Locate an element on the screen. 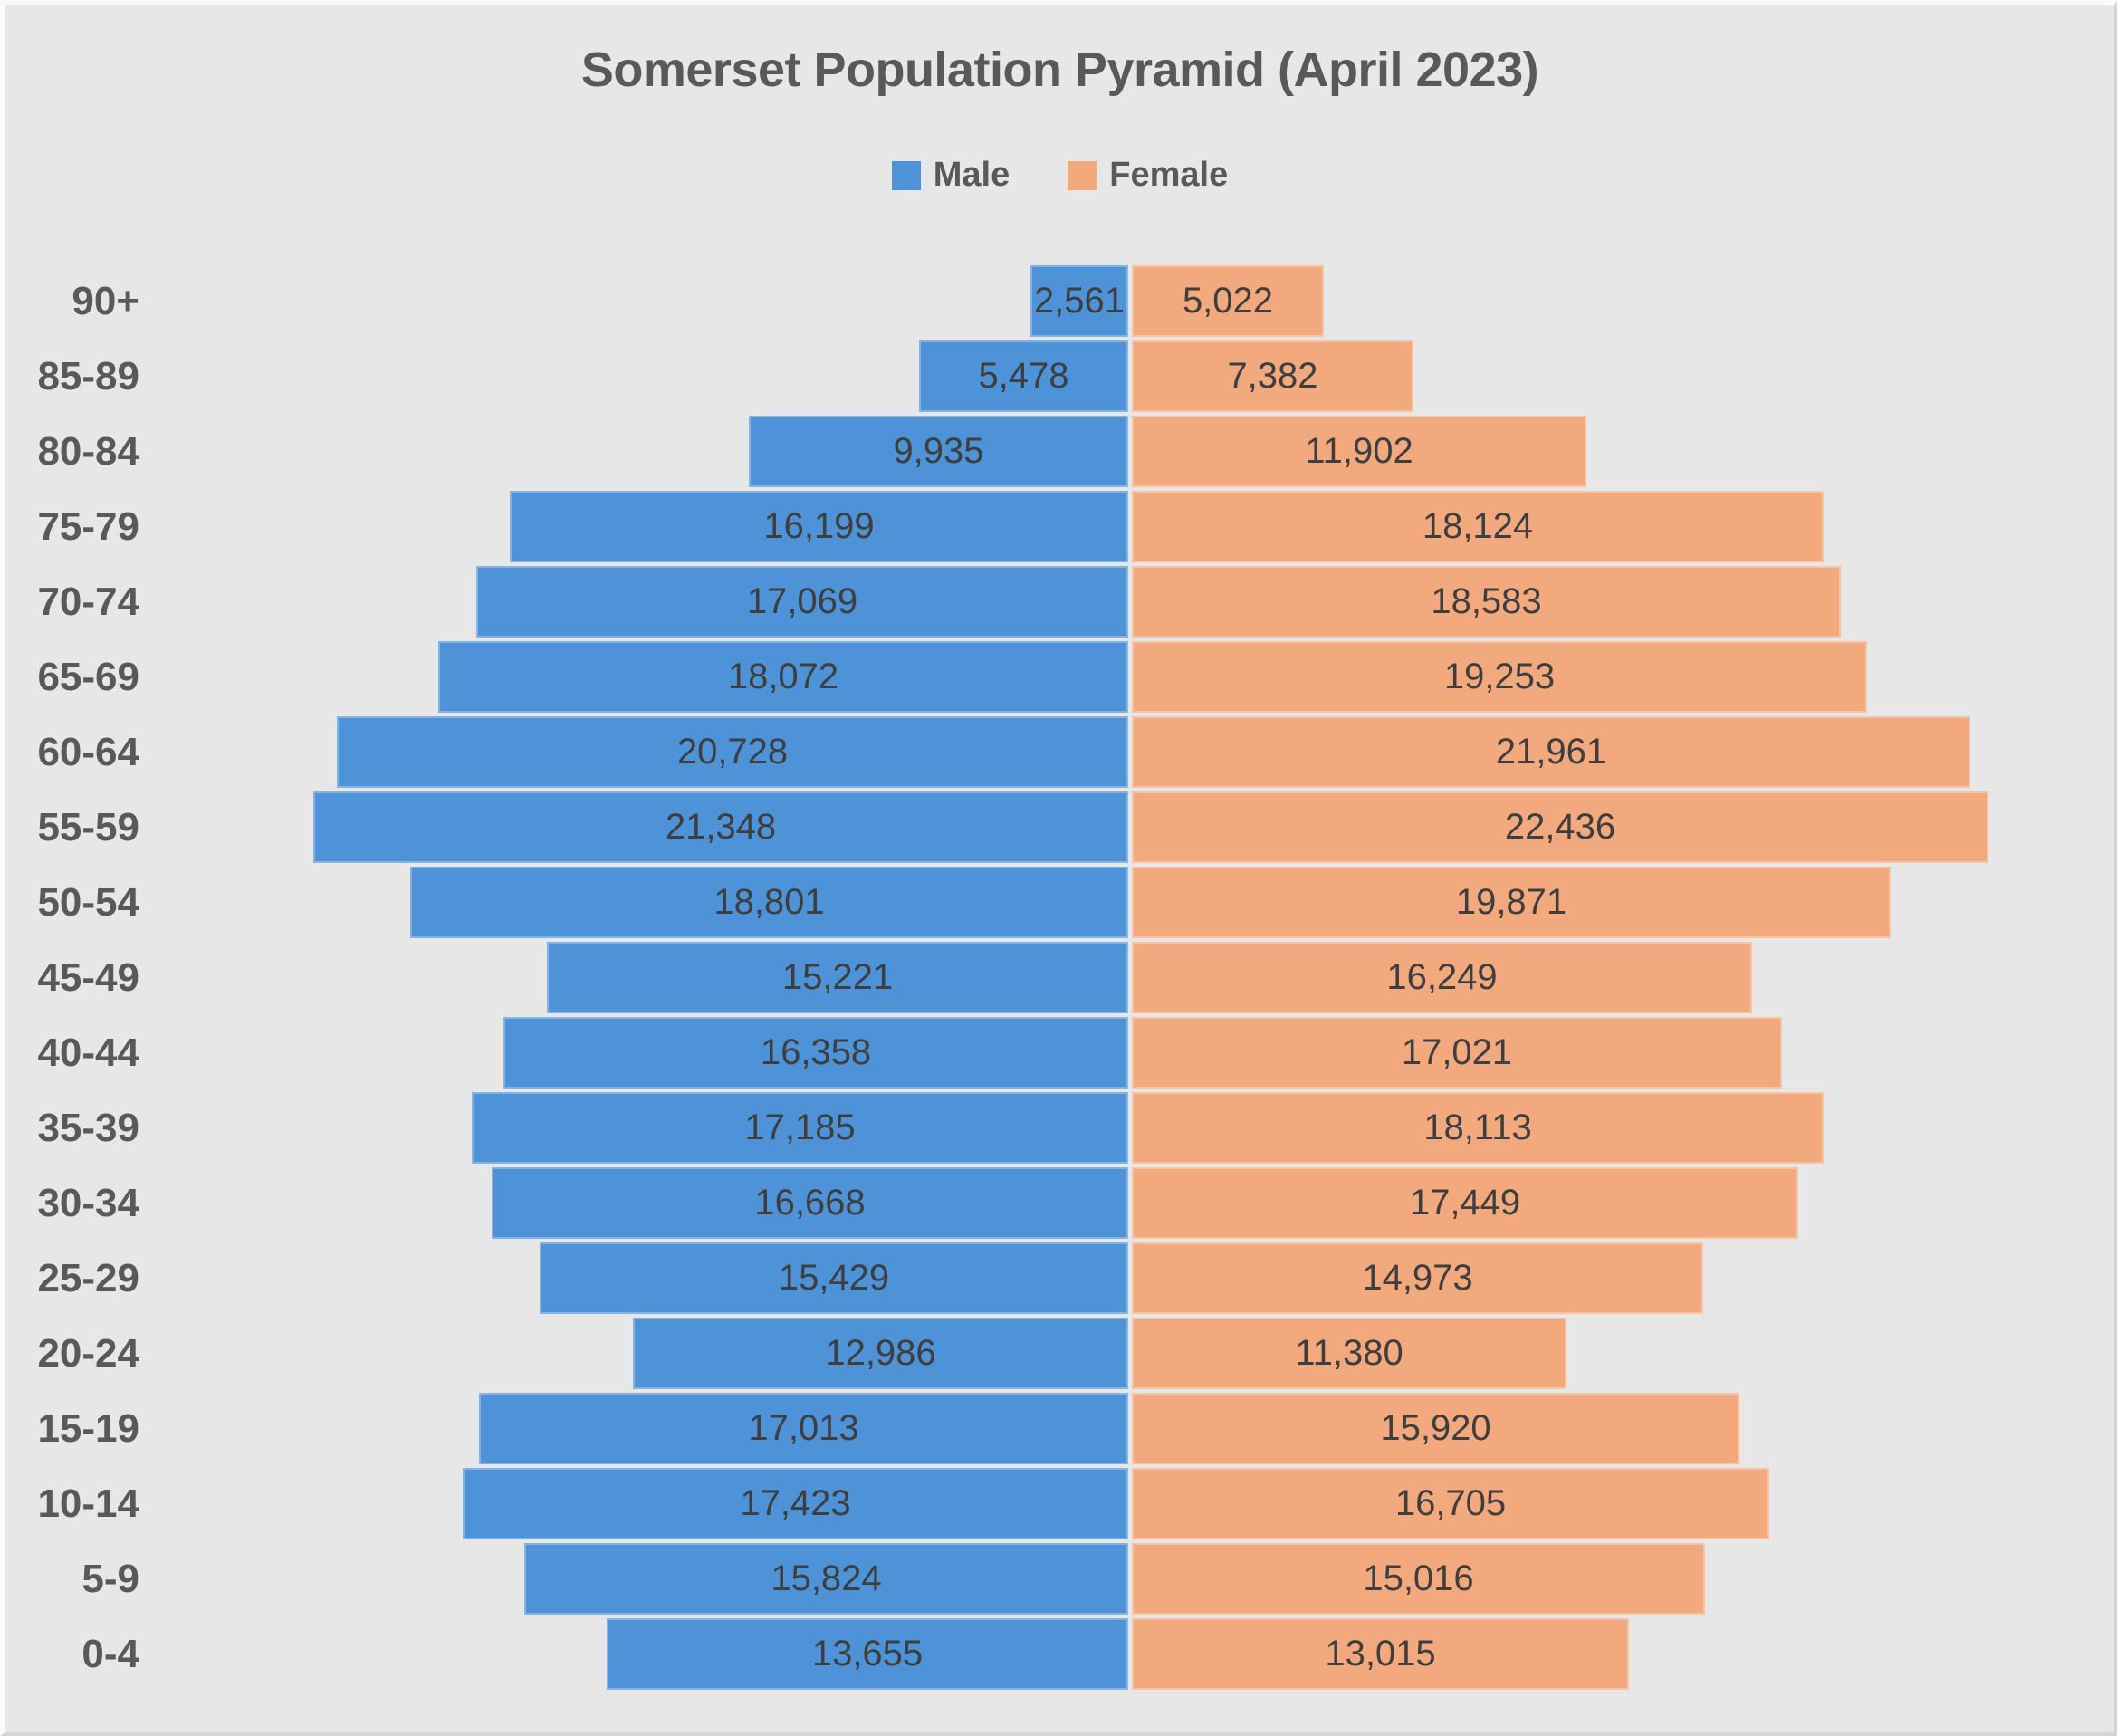 The width and height of the screenshot is (2117, 1736). female-zone: 18,583 is located at coordinates (1623, 602).